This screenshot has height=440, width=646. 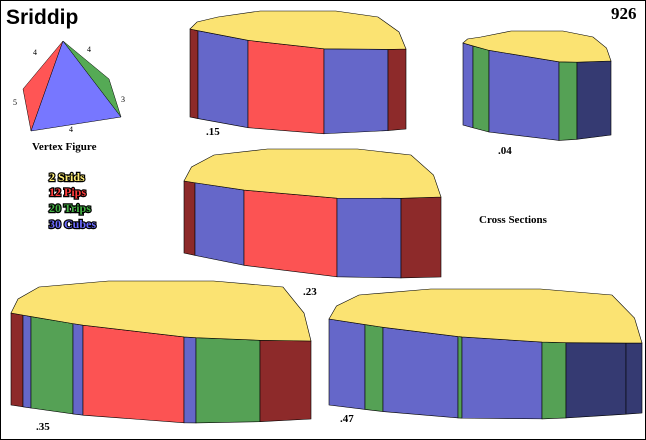 What do you see at coordinates (513, 220) in the screenshot?
I see `cross-sections-label: Cross Sections` at bounding box center [513, 220].